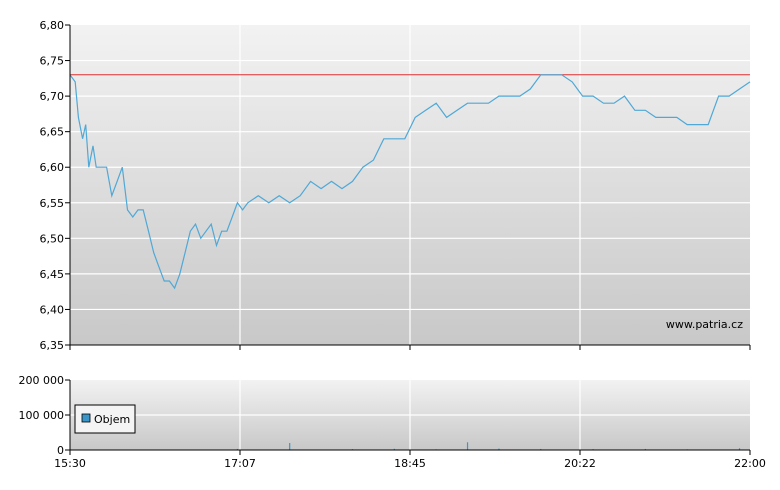 The width and height of the screenshot is (780, 490). Describe the element at coordinates (704, 324) in the screenshot. I see `watermark: www.patria.cz` at that location.